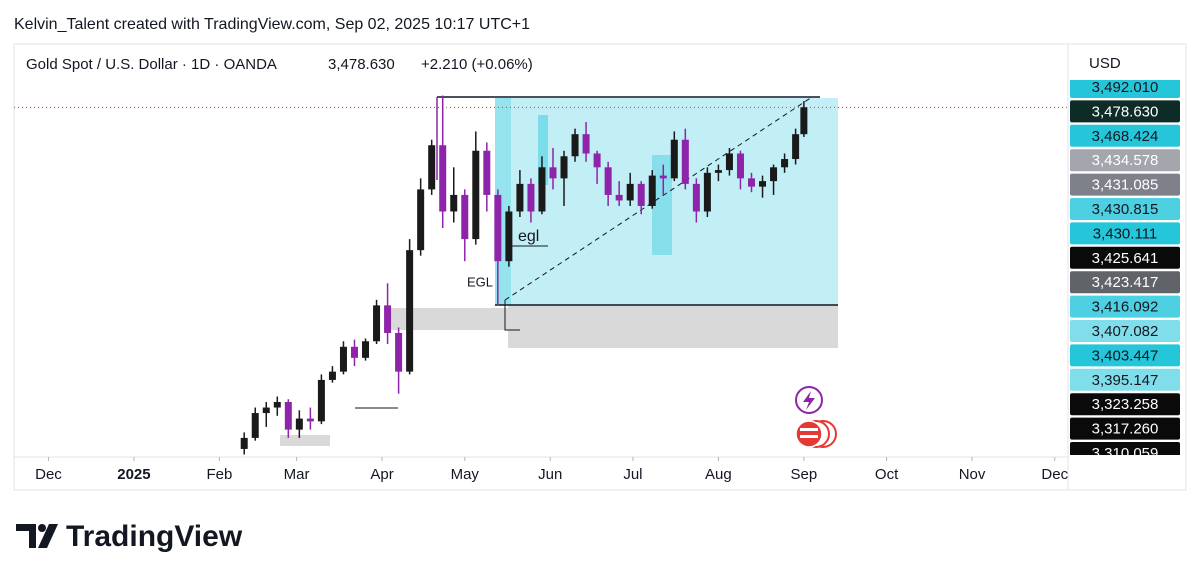  I want to click on price-tag-label: 3,492.010, so click(1125, 87).